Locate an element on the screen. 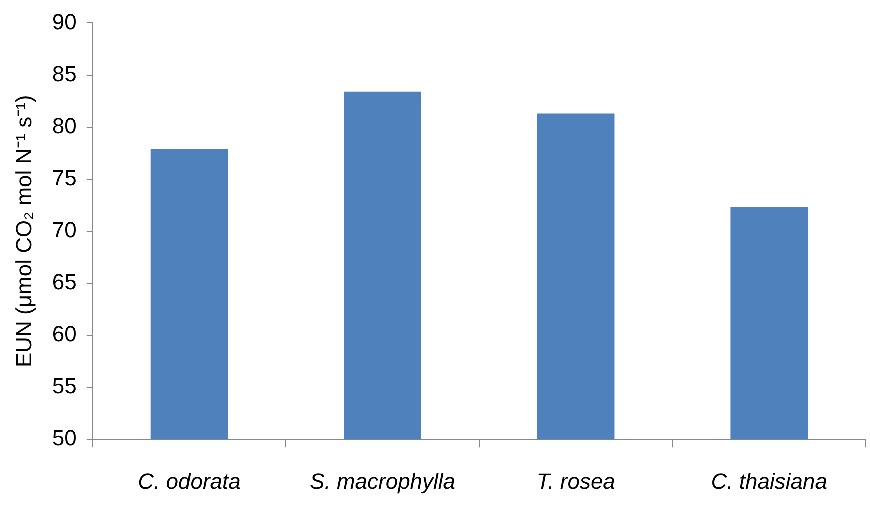 The height and width of the screenshot is (524, 870). y-tick-label: 70 is located at coordinates (64, 229).